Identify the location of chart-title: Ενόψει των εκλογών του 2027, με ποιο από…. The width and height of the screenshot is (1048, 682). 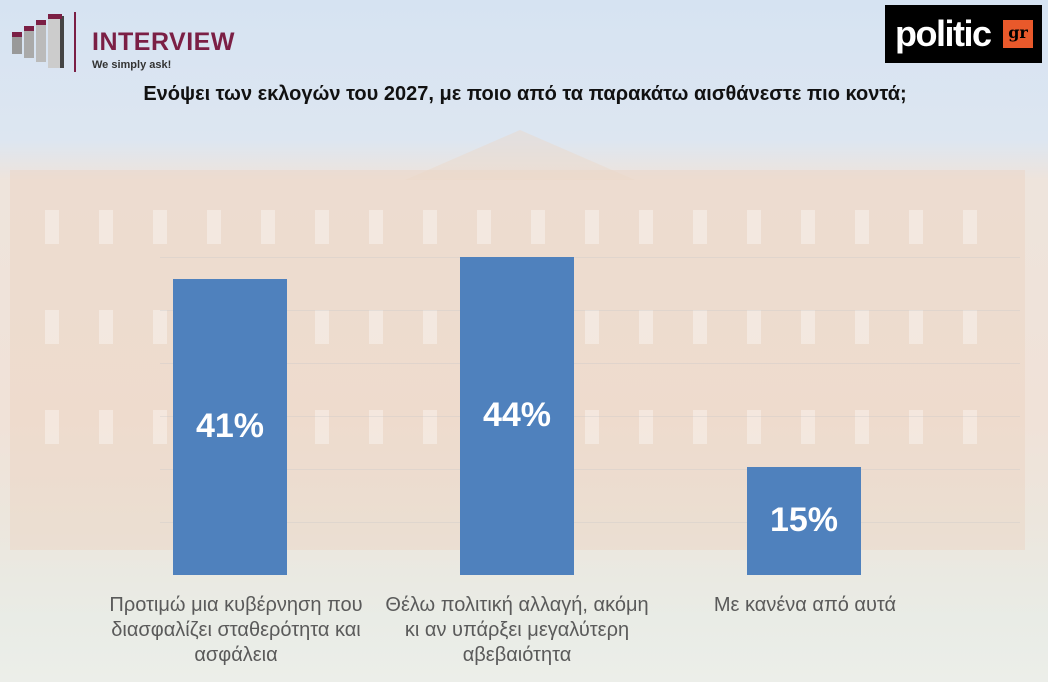
(525, 94).